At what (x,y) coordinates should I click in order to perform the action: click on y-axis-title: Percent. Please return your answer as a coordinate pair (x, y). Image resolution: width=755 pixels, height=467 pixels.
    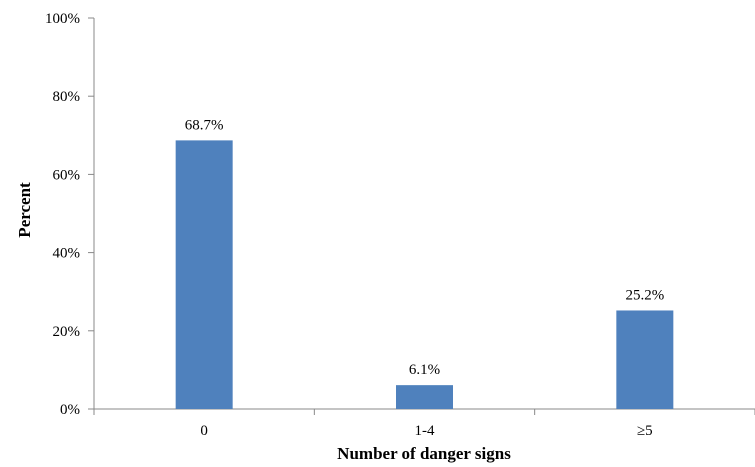
    Looking at the image, I should click on (24, 210).